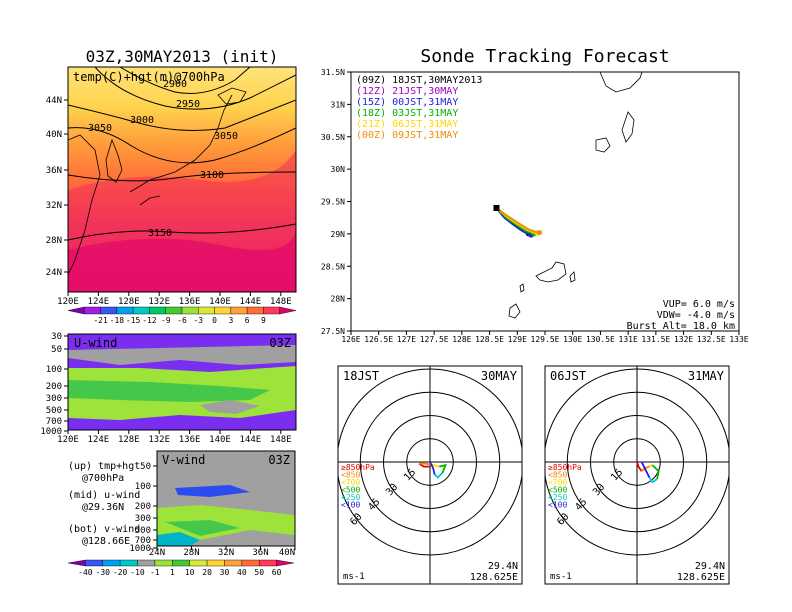 The width and height of the screenshot is (792, 612). I want to click on contour-label: 3000, so click(142, 120).